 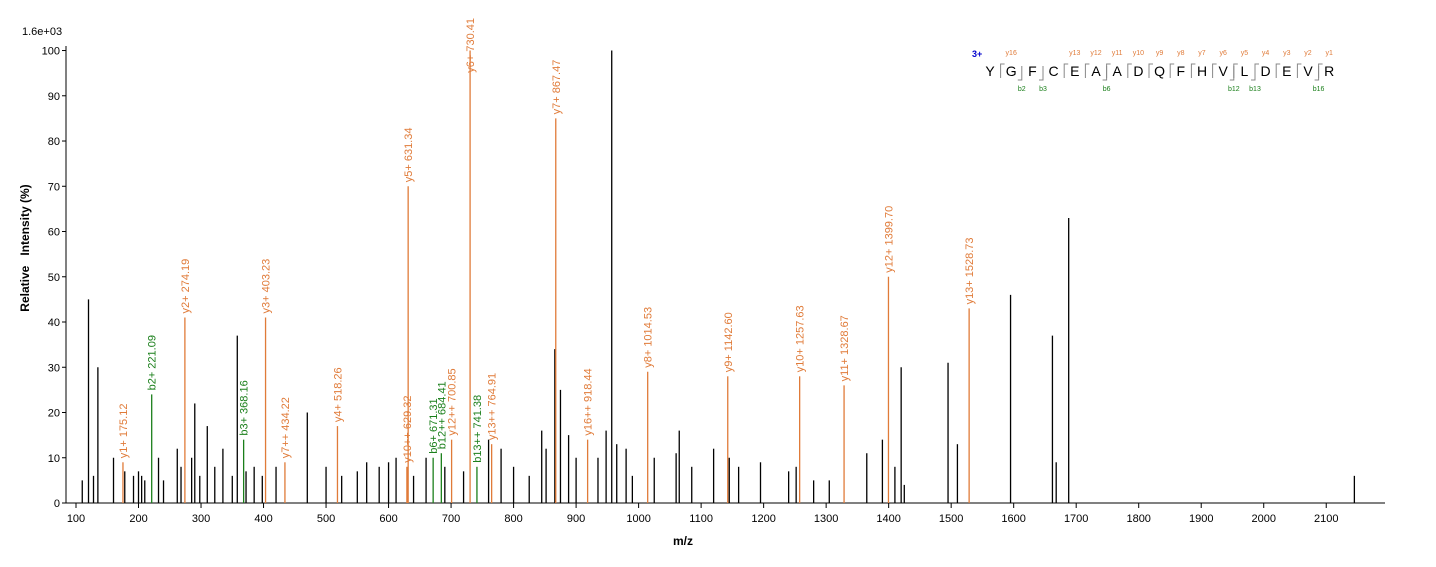 I want to click on y-ion-label: y11, so click(x=1117, y=53).